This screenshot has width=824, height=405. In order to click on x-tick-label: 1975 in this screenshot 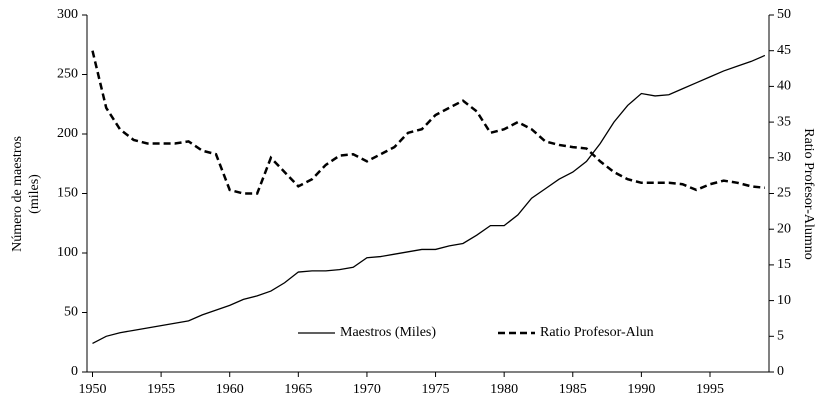, I will do `click(436, 389)`.